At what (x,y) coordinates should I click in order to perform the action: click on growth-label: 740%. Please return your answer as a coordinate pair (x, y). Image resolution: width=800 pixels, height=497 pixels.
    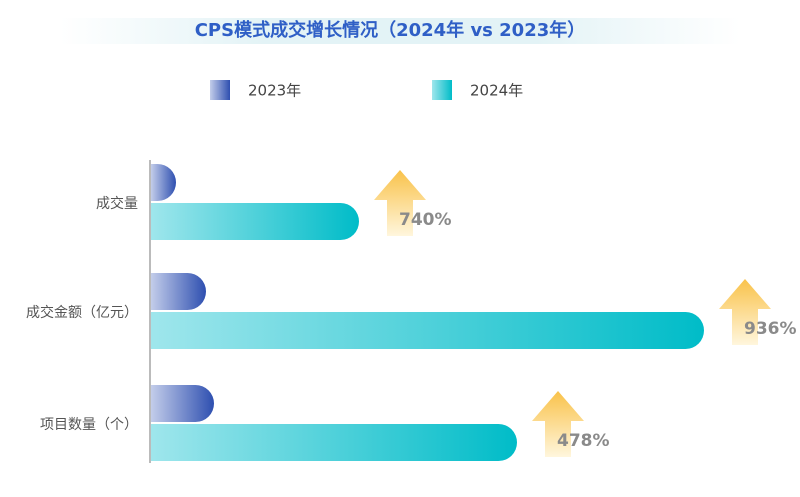
    Looking at the image, I should click on (425, 220).